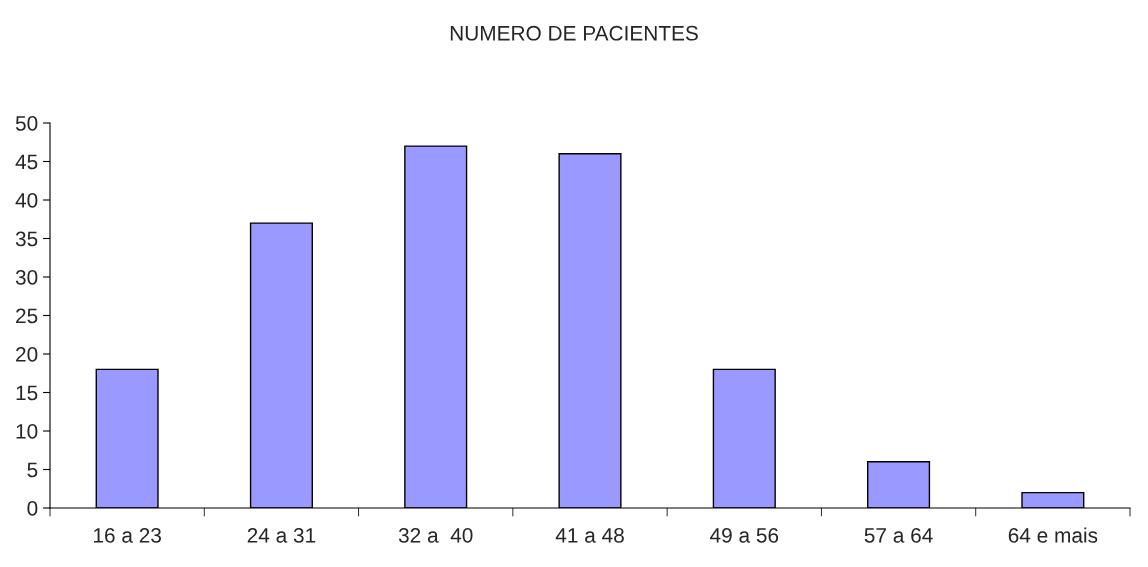  I want to click on y-tick-label: 25, so click(27, 316).